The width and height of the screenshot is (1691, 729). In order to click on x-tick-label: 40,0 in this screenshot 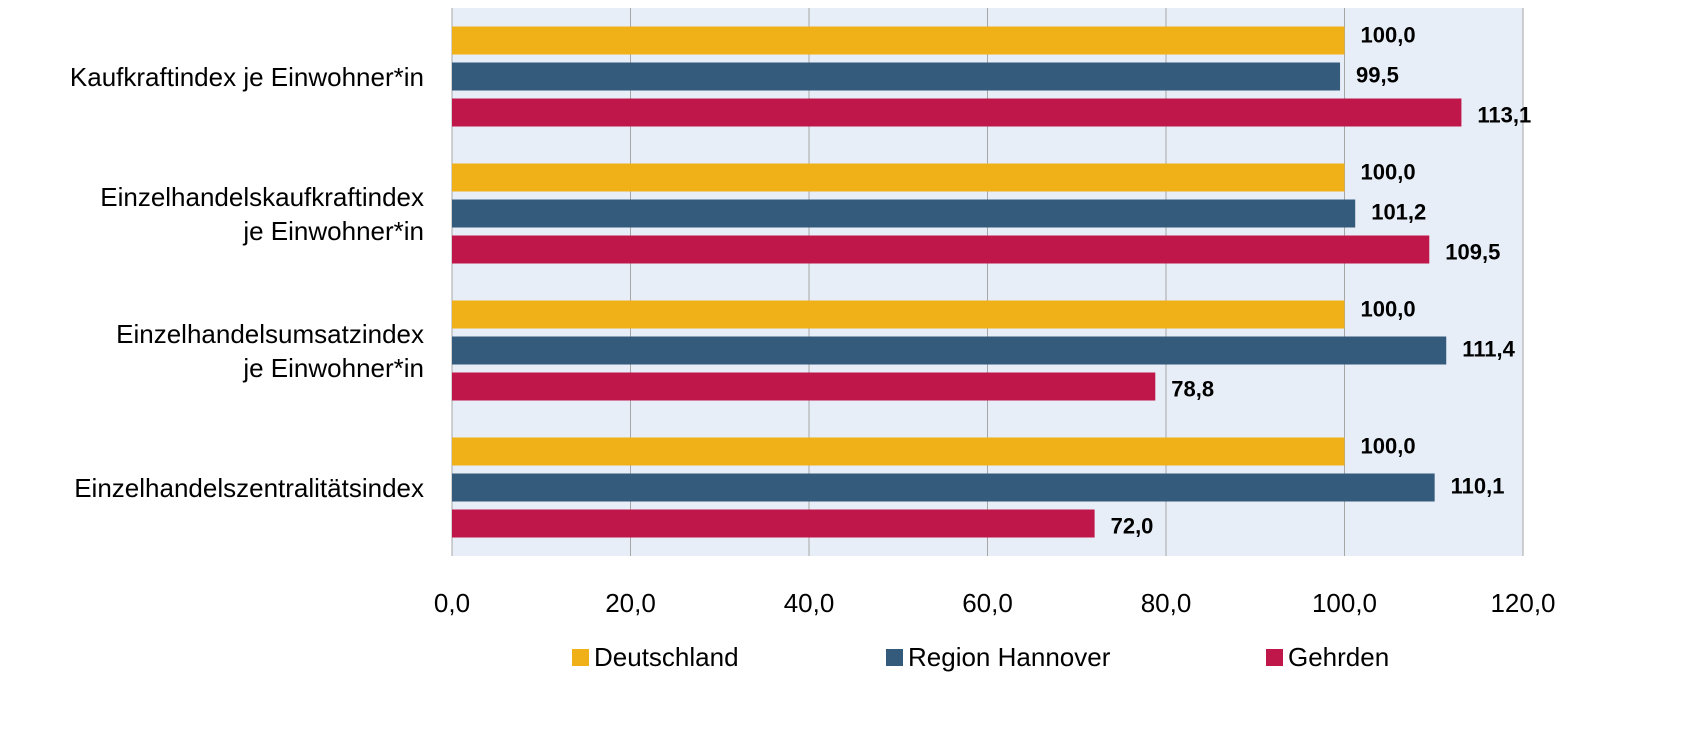, I will do `click(809, 603)`.